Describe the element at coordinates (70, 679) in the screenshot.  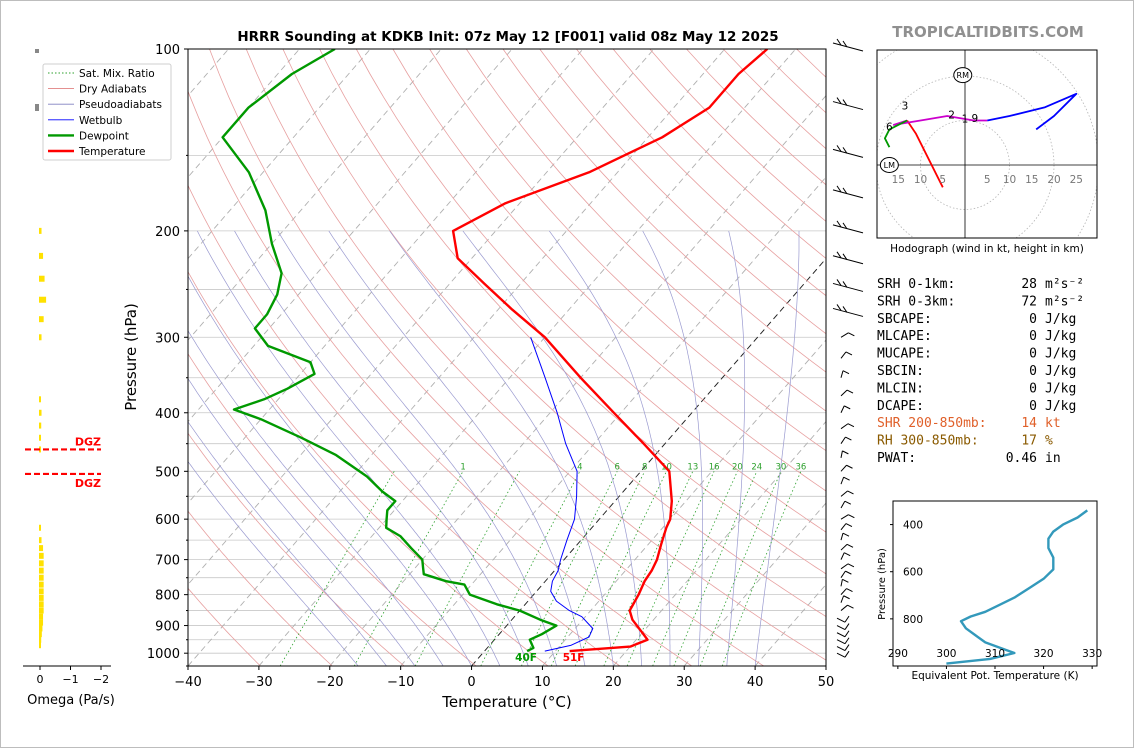
I see `omega-tick-label: −1` at that location.